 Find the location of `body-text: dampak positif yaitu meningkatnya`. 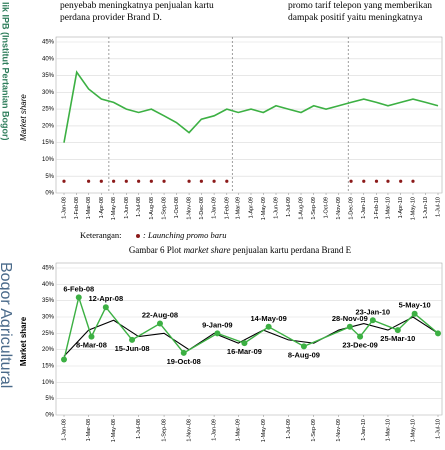

body-text: dampak positif yaitu meningkatnya is located at coordinates (355, 17).